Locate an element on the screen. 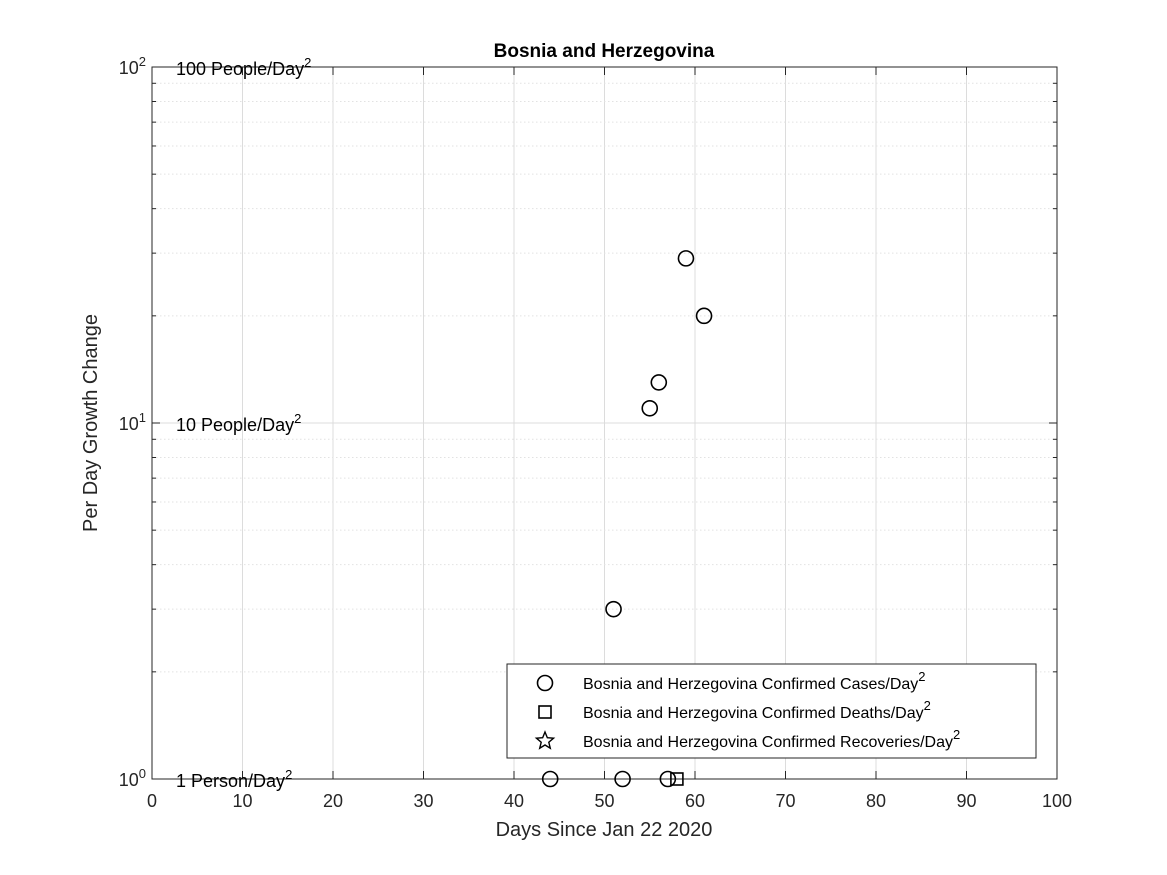 Image resolution: width=1167 pixels, height=875 pixels. y-tick-label: 10⁰ is located at coordinates (132, 778).